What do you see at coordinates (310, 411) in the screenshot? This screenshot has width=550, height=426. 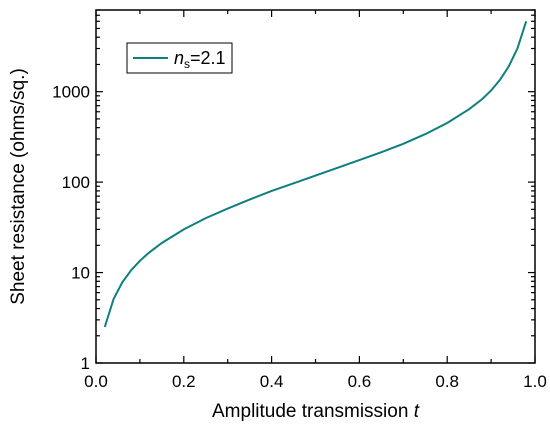 I see `x-axis-label-text: Amplitude transmission` at bounding box center [310, 411].